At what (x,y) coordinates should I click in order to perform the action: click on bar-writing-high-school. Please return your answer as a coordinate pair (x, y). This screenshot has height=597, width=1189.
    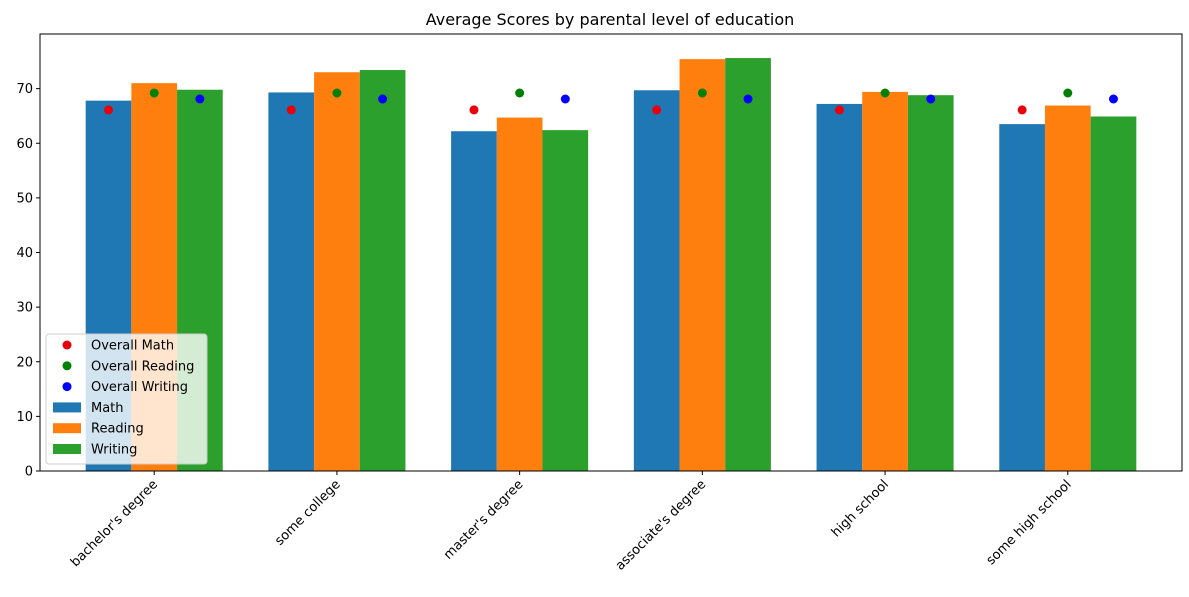
    Looking at the image, I should click on (930, 283).